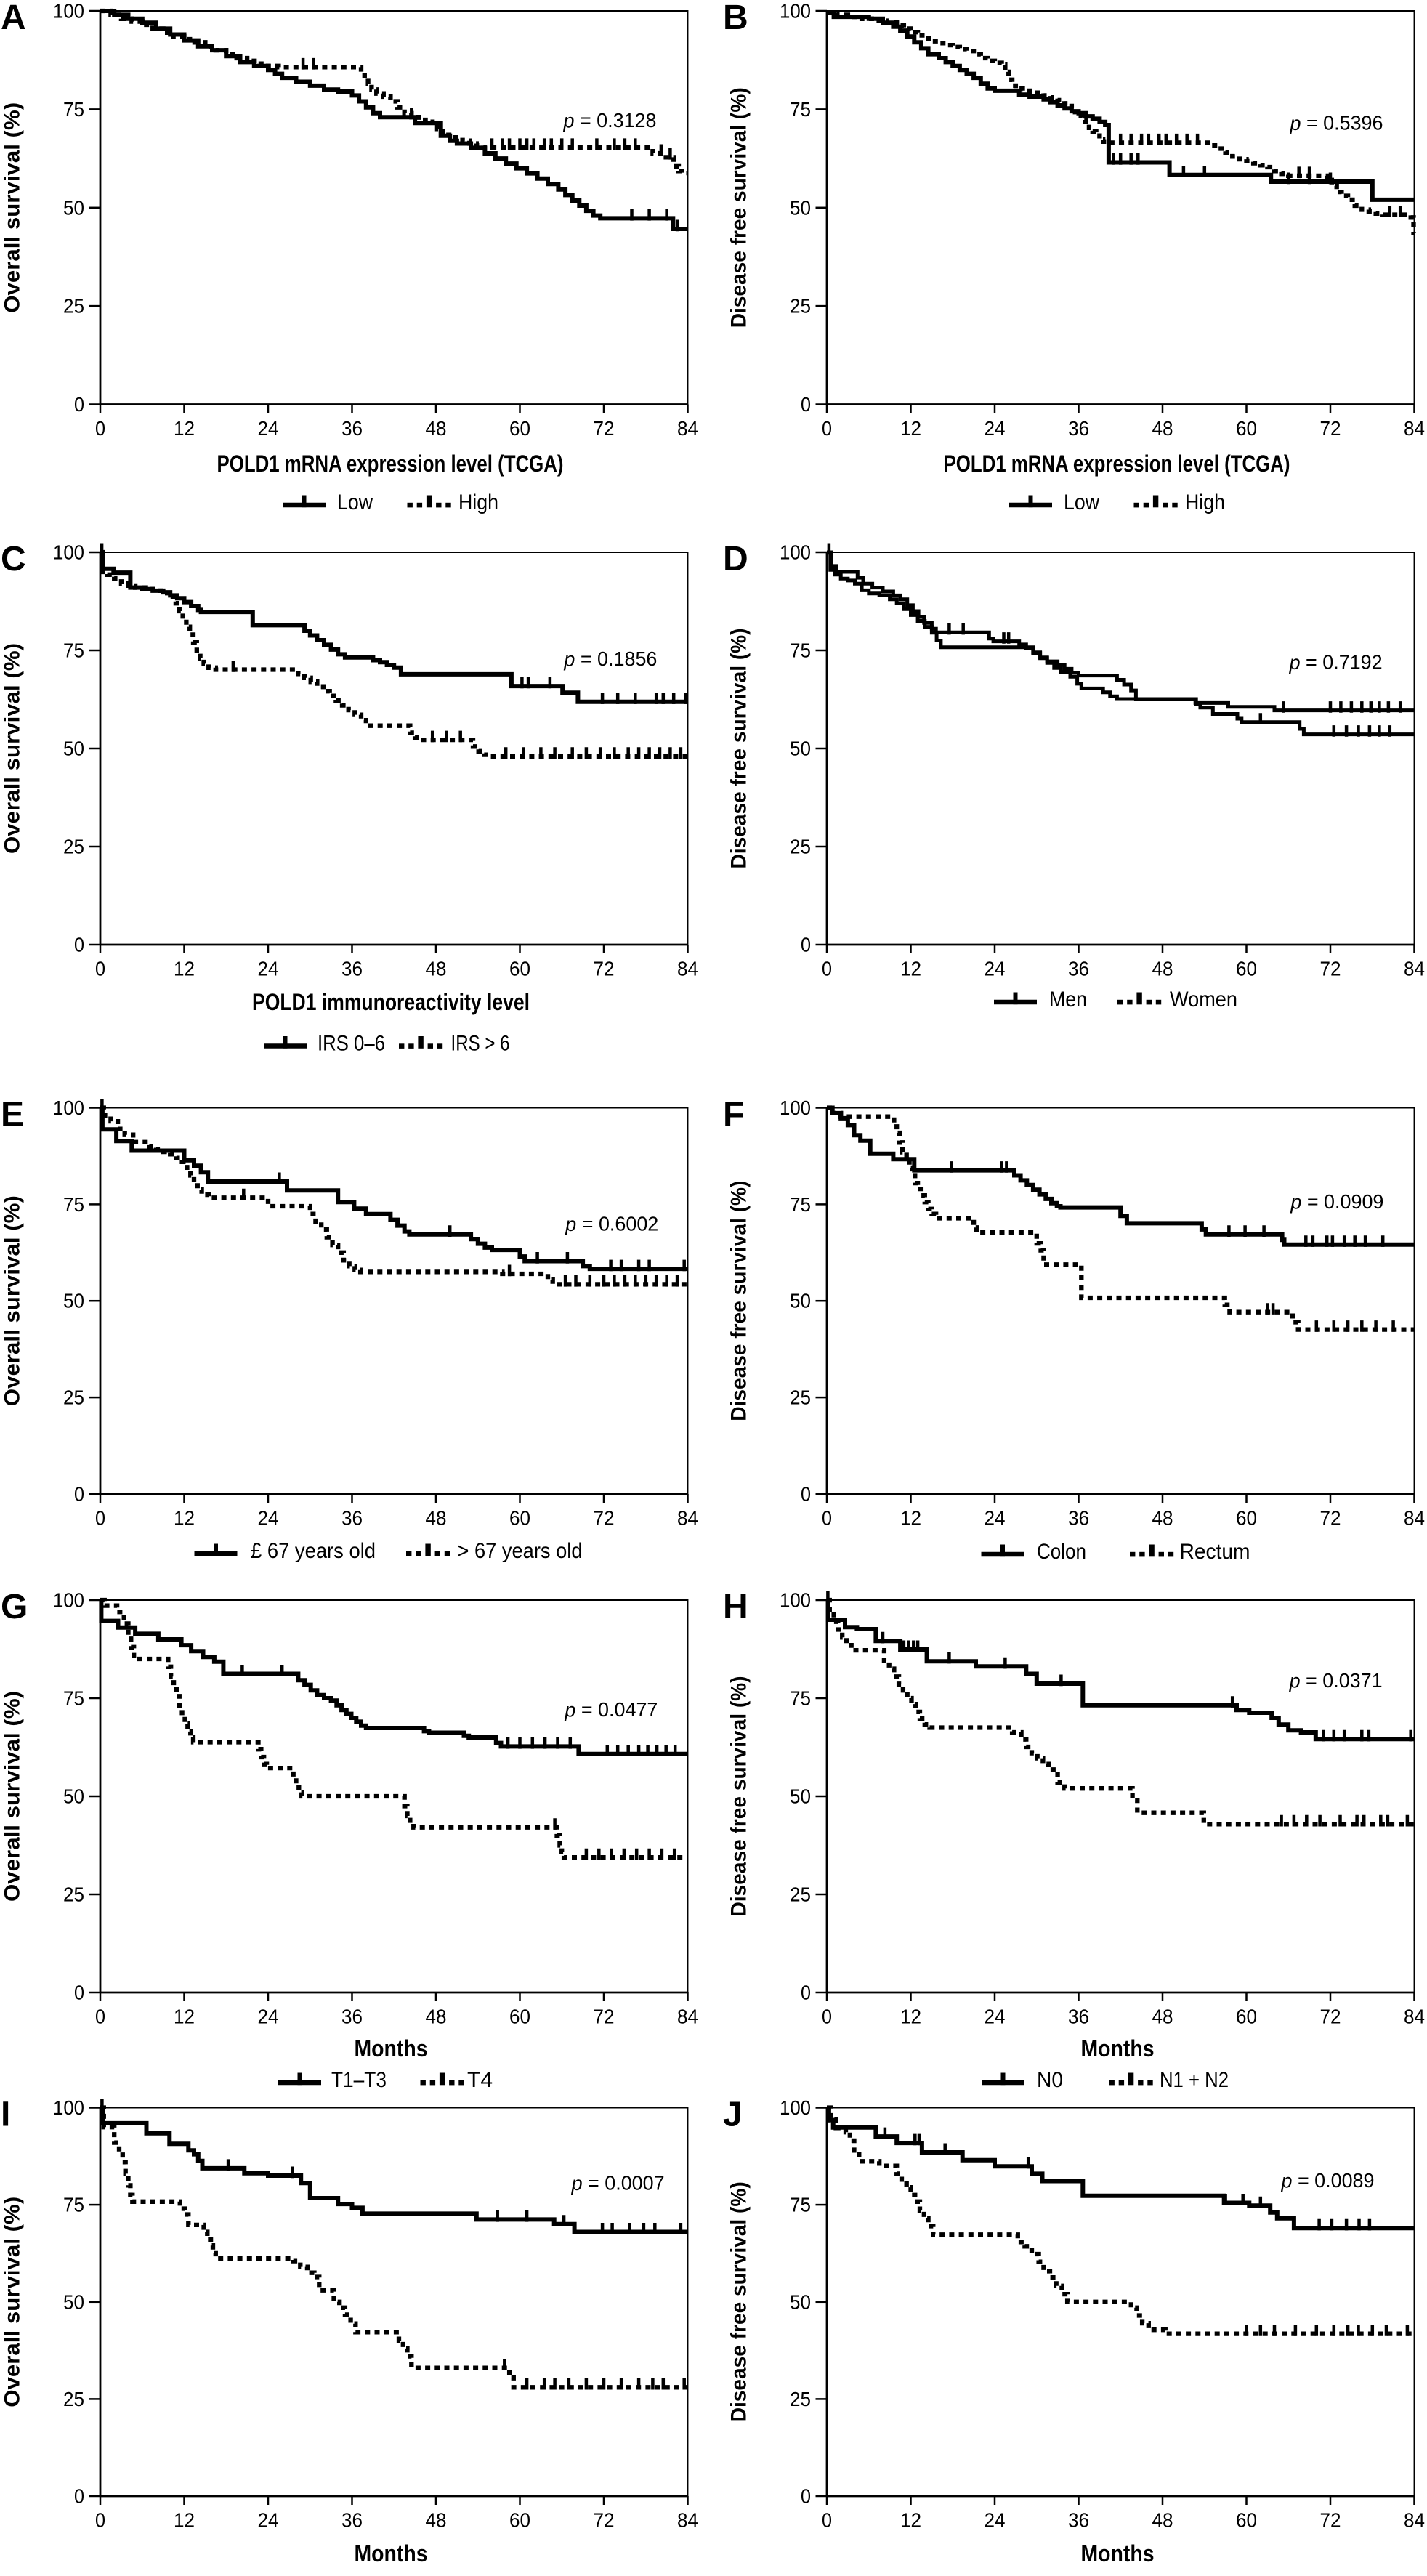  I want to click on svg-text: POLD1 immunoreactivity level, so click(391, 1002).